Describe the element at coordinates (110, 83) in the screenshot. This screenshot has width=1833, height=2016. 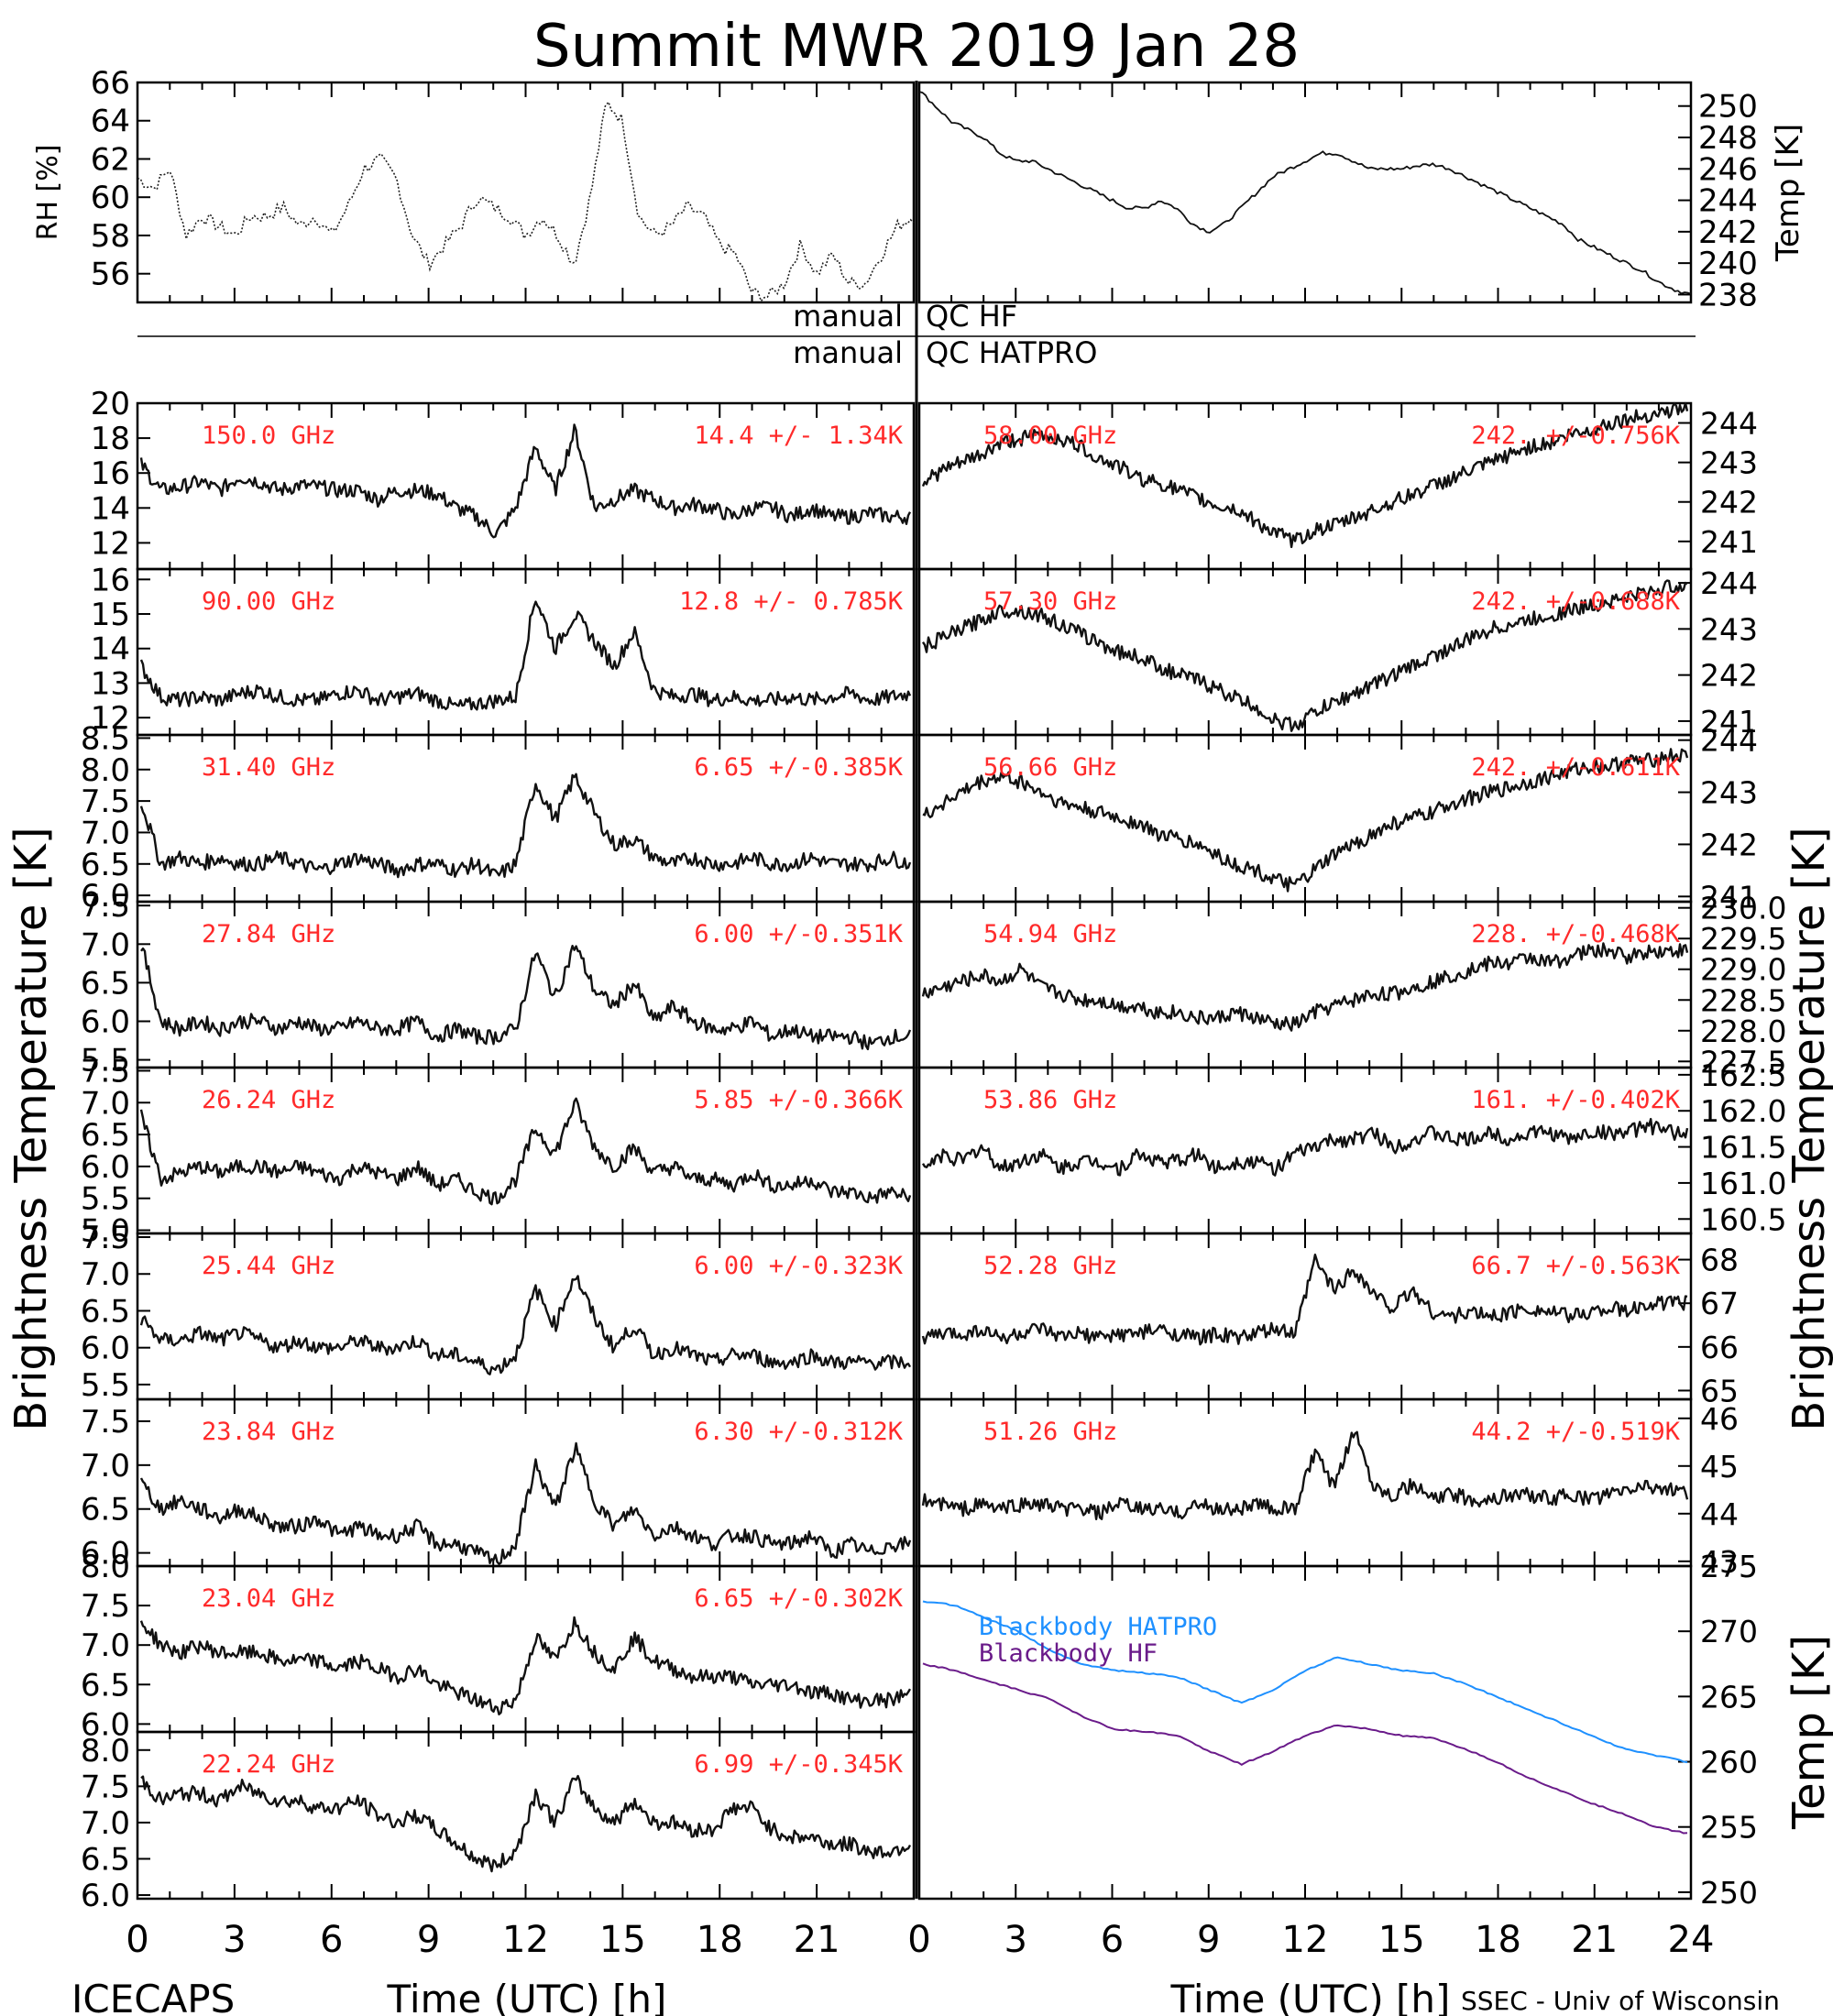
I see `rh-tick-label: 66` at that location.